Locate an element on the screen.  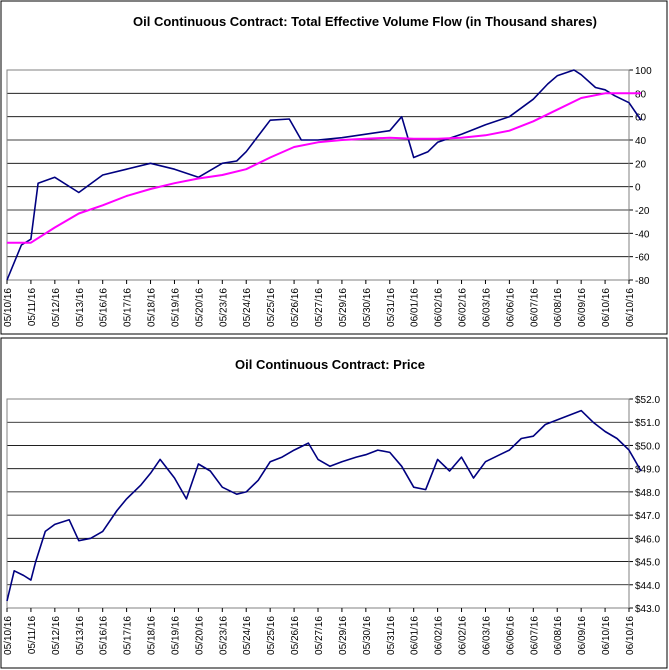
chart-2-x-tick-label: 05/31/16 is located at coordinates (391, 635).